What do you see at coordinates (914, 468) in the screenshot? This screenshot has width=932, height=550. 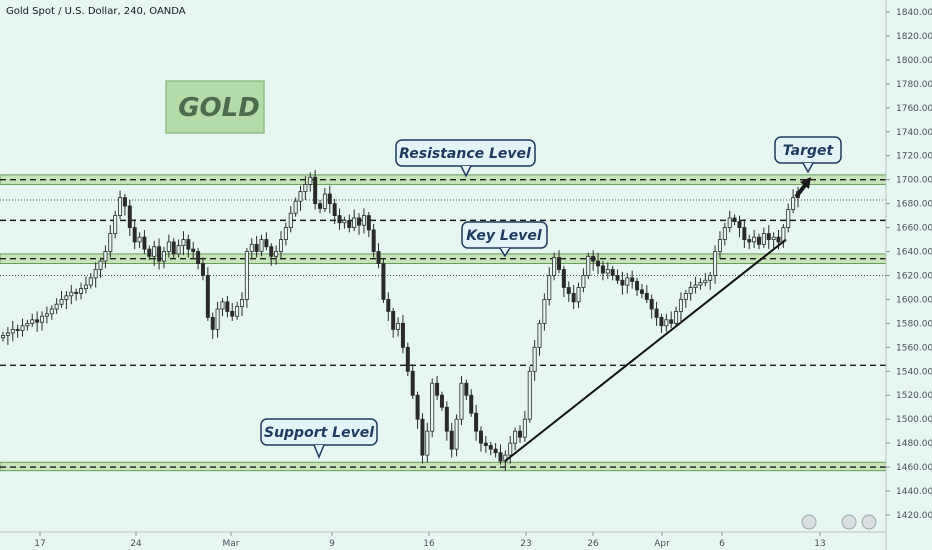 I see `price-tick-label: 1460.000` at bounding box center [914, 468].